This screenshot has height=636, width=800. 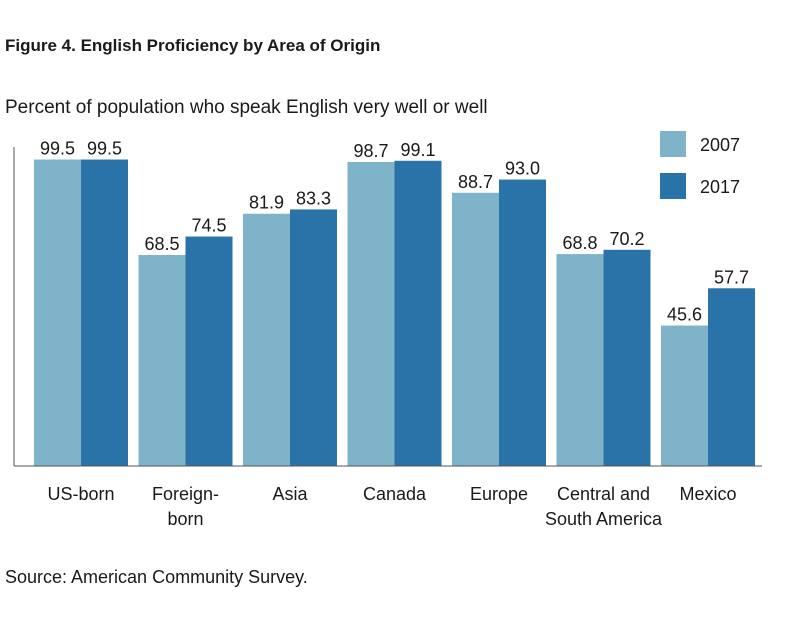 I want to click on x-tick-label-3-0: Canada, so click(x=395, y=494).